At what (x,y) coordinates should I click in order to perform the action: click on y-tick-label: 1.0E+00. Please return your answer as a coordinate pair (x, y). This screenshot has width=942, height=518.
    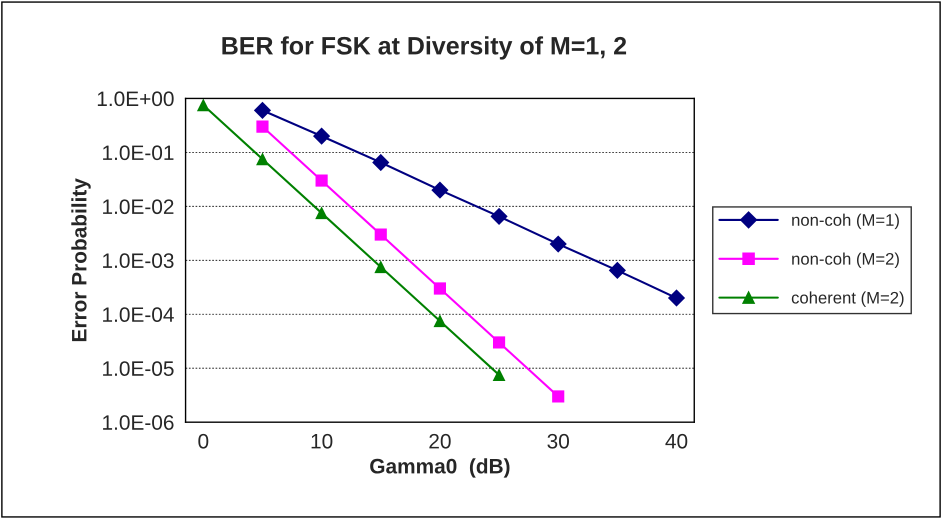
    Looking at the image, I should click on (136, 98).